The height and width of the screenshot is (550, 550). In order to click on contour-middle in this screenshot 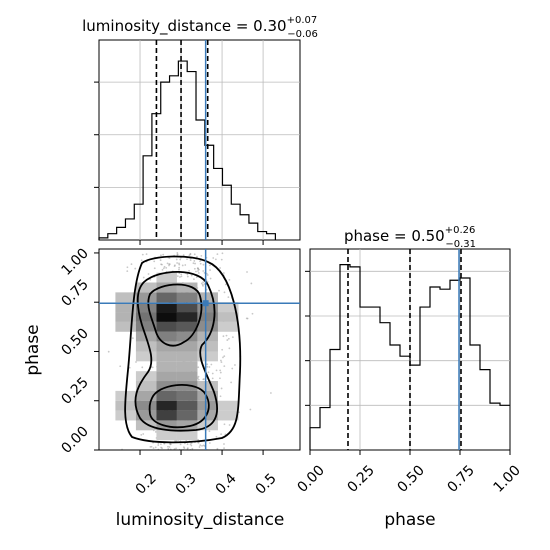, I will do `click(176, 351)`.